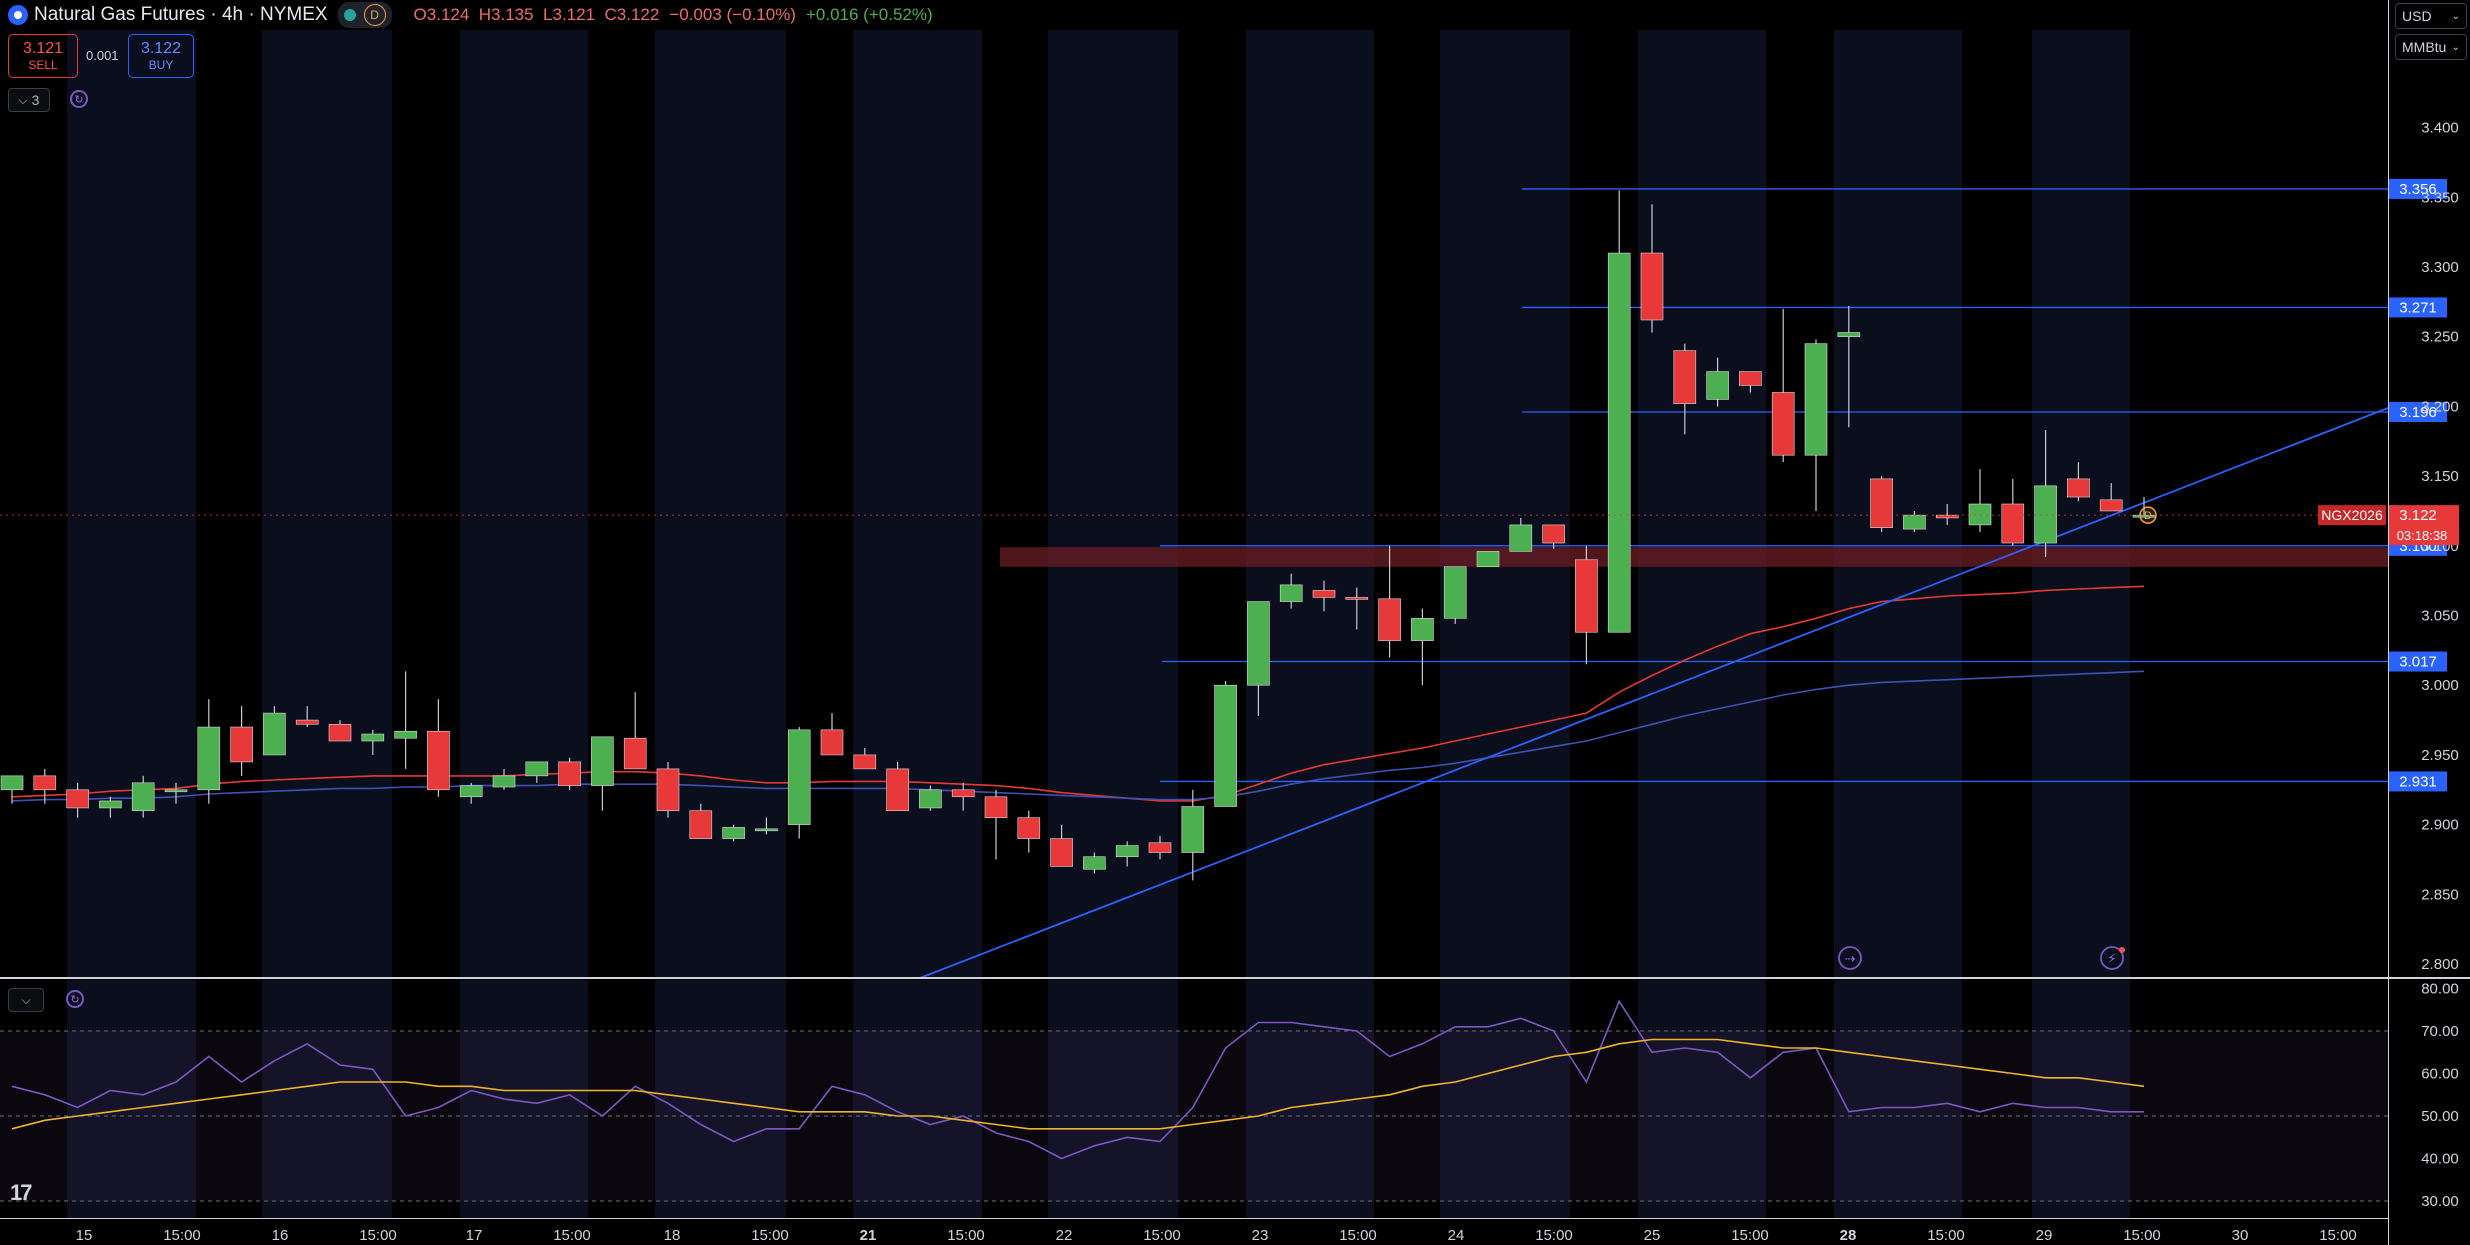 The image size is (2470, 1245). I want to click on sell-label: SELL, so click(43, 65).